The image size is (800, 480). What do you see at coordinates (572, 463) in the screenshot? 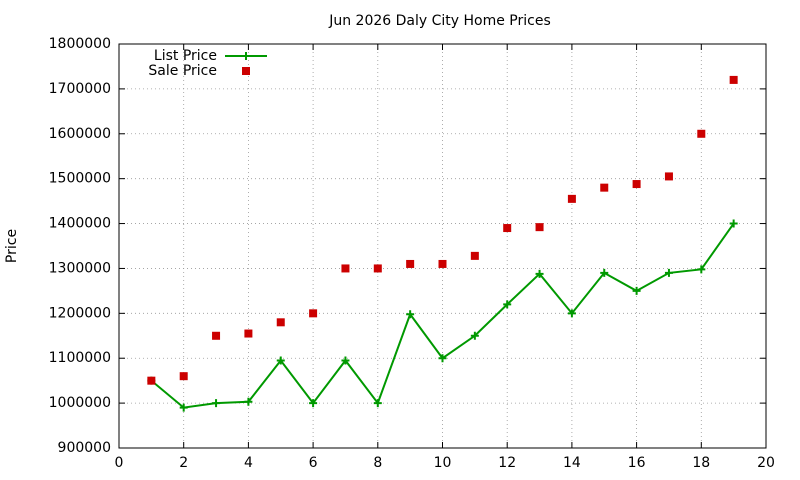
I see `x-tick-label: 14` at bounding box center [572, 463].